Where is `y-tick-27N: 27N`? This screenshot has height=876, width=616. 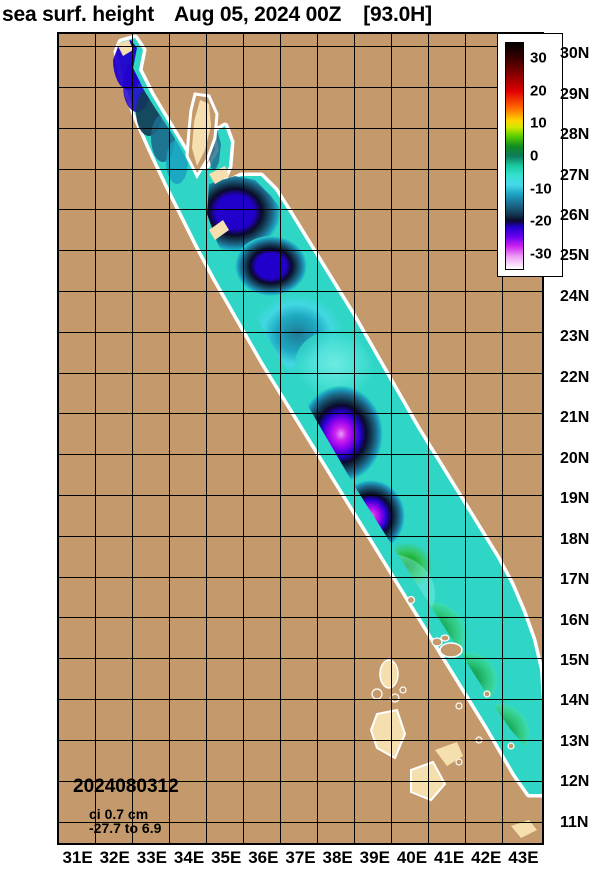 y-tick-27N: 27N is located at coordinates (575, 175).